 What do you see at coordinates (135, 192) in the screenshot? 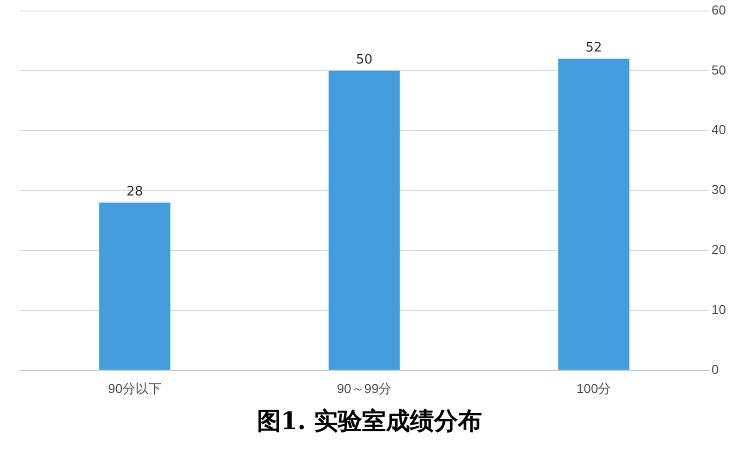
I see `data-label: 28` at bounding box center [135, 192].